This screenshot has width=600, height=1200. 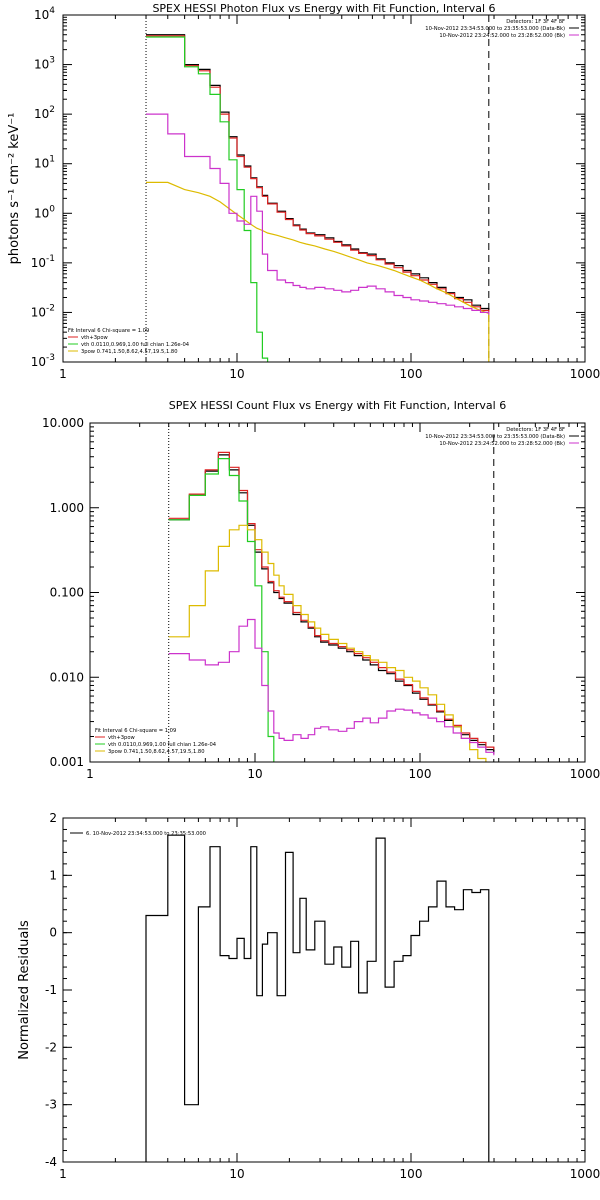 What do you see at coordinates (63, 423) in the screenshot?
I see `y-tick-label: 10.000` at bounding box center [63, 423].